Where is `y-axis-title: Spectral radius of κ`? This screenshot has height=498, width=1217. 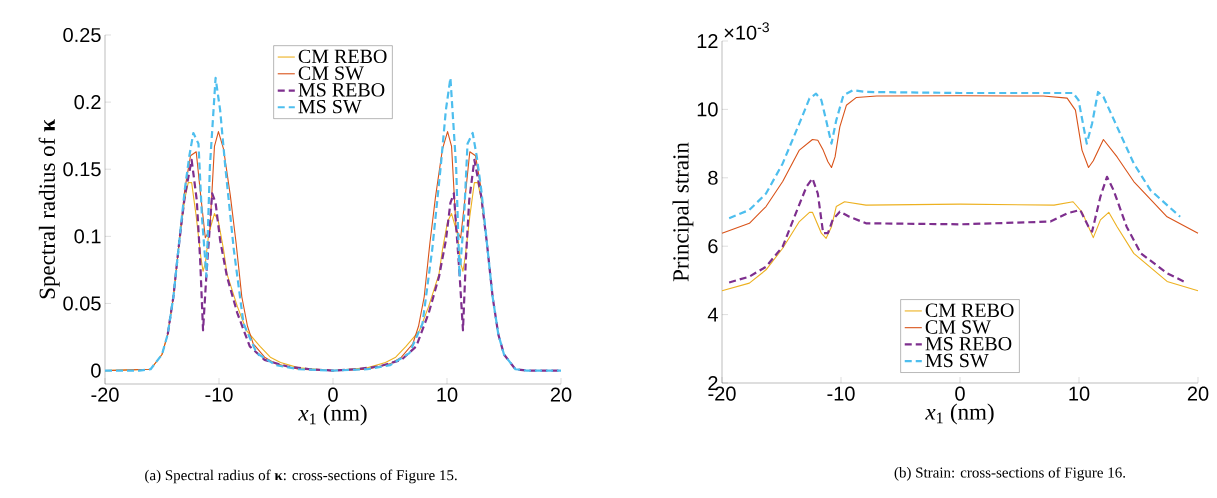
y-axis-title: Spectral radius of κ is located at coordinates (49, 209).